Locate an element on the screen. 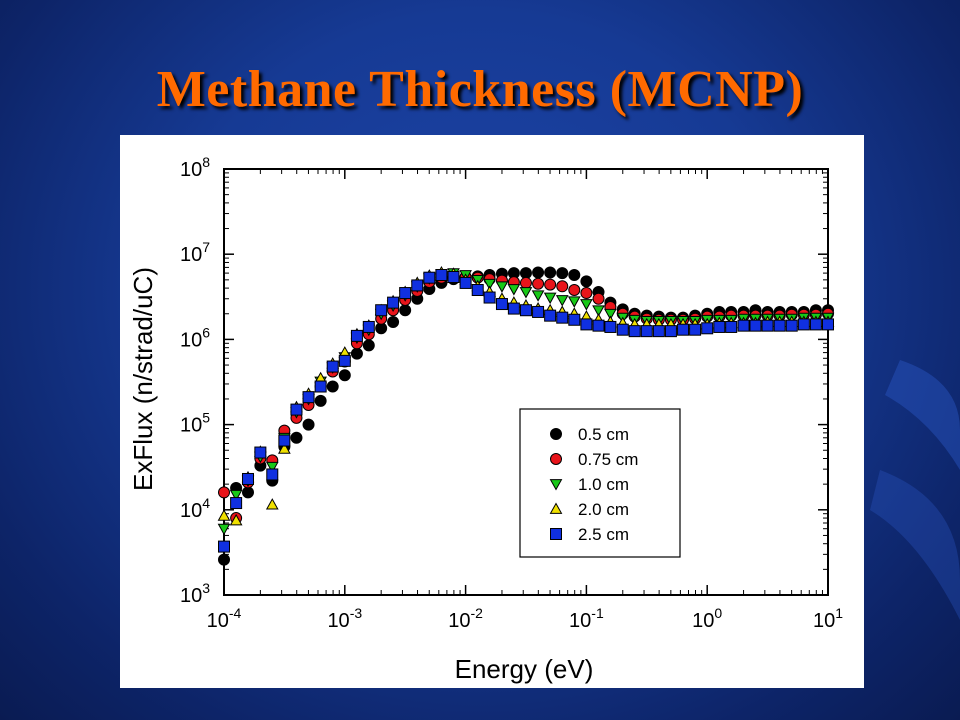  y-tick-label: 10⁸ is located at coordinates (195, 167).